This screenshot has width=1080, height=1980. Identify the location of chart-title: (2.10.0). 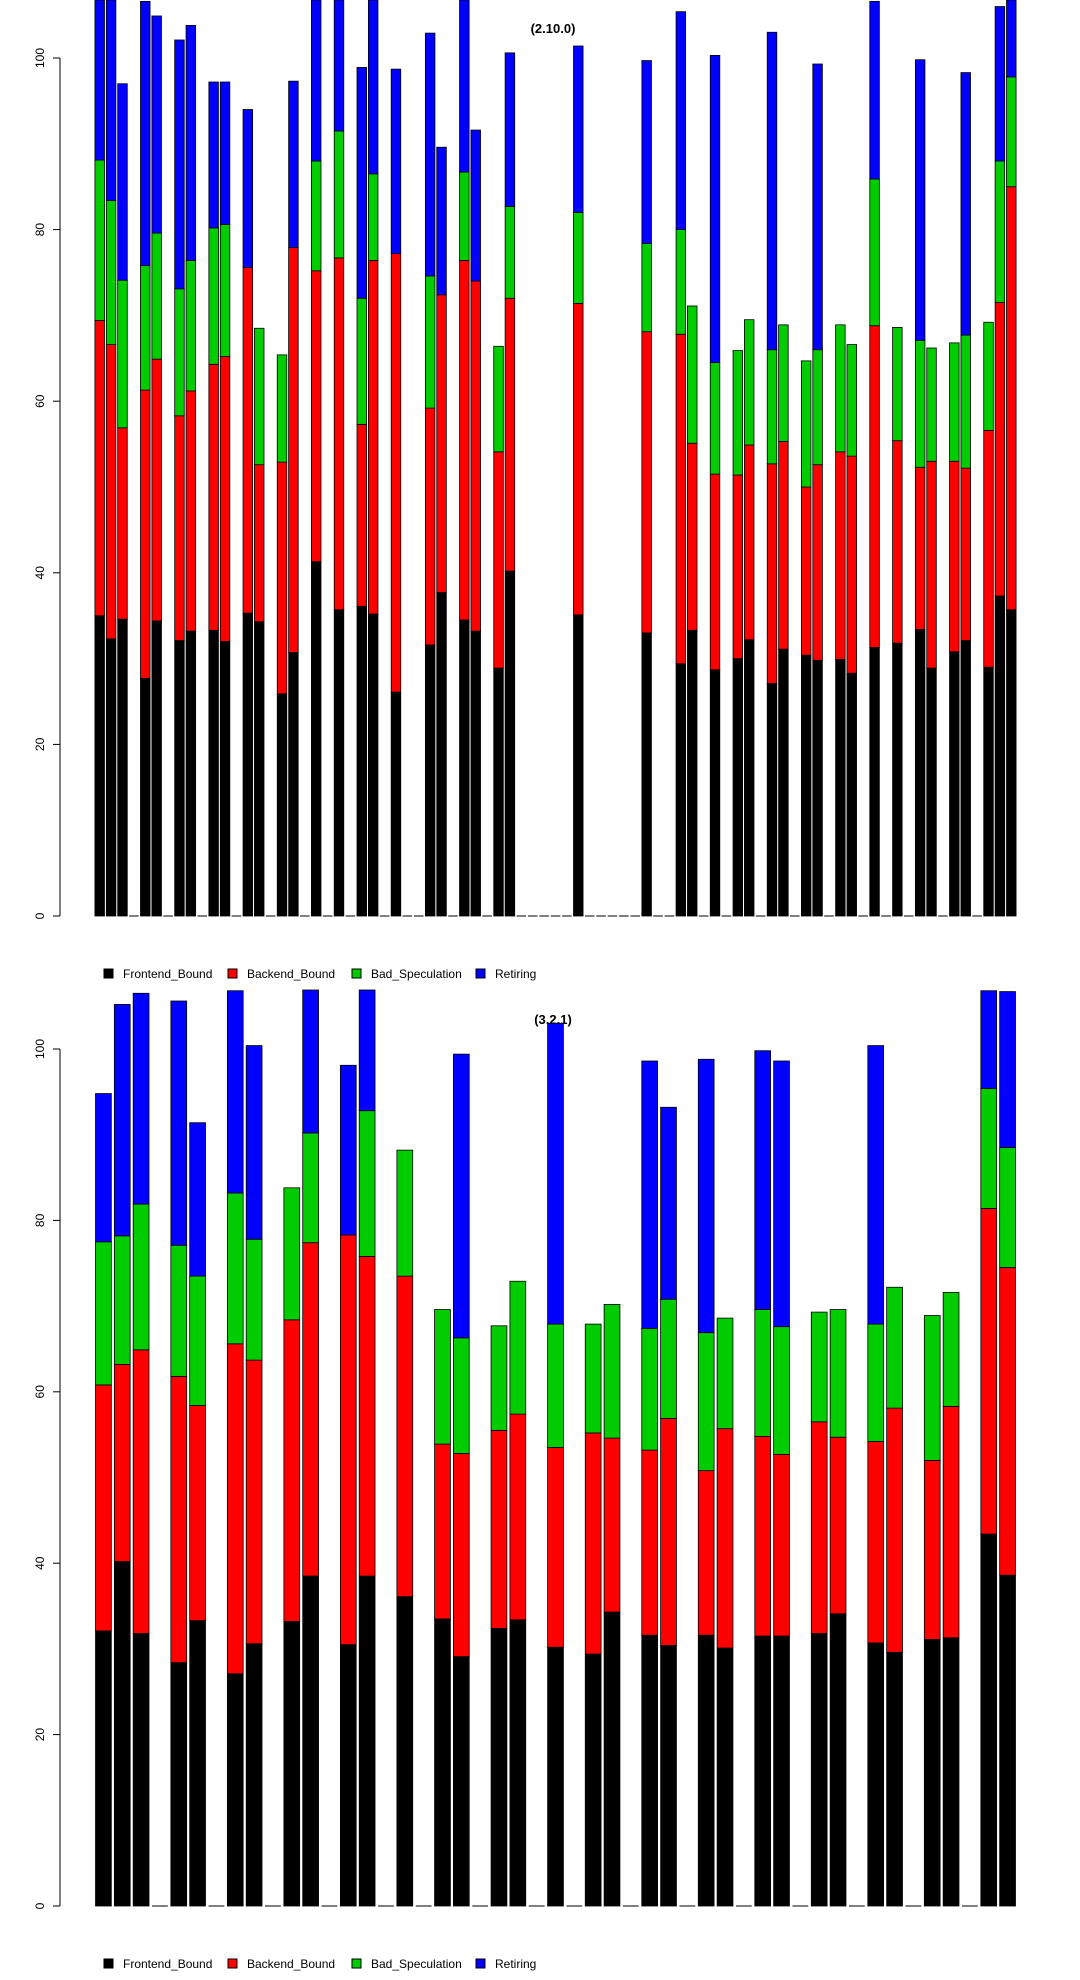
(553, 28).